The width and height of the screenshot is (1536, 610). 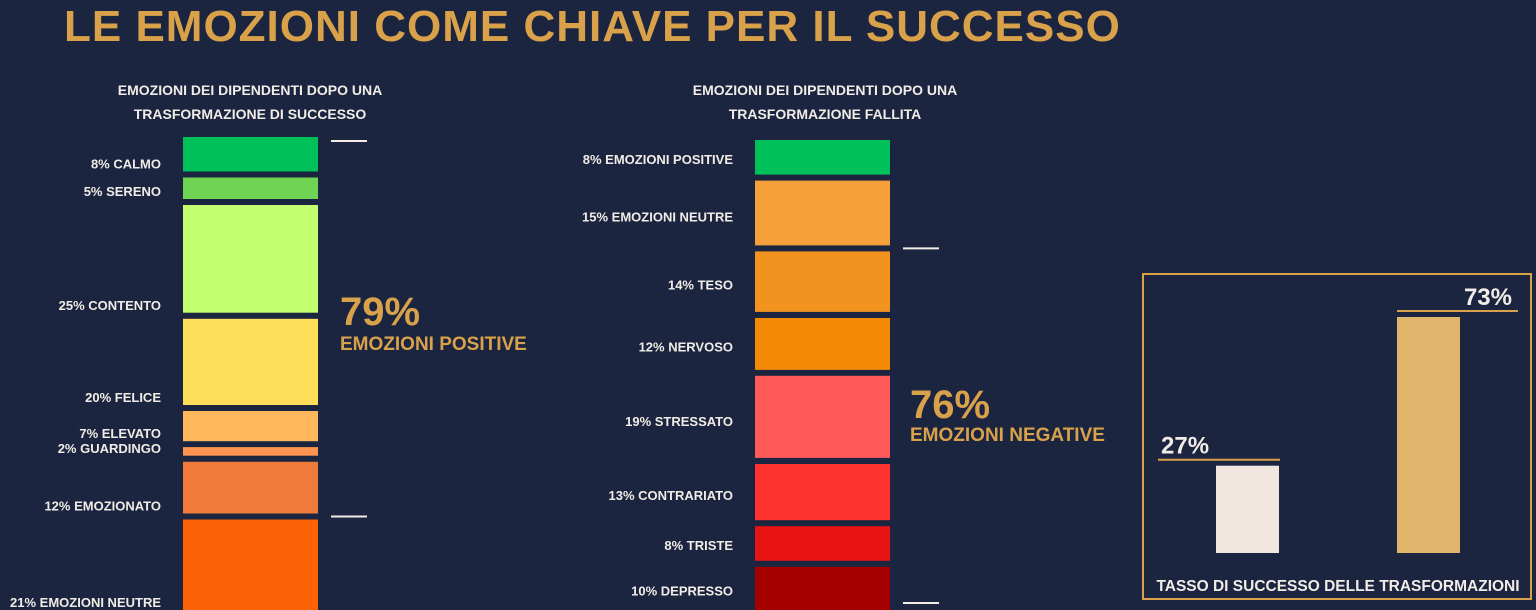 What do you see at coordinates (658, 159) in the screenshot?
I see `failed-emotions-segment-label: 8% EMOZIONI POSITIVE` at bounding box center [658, 159].